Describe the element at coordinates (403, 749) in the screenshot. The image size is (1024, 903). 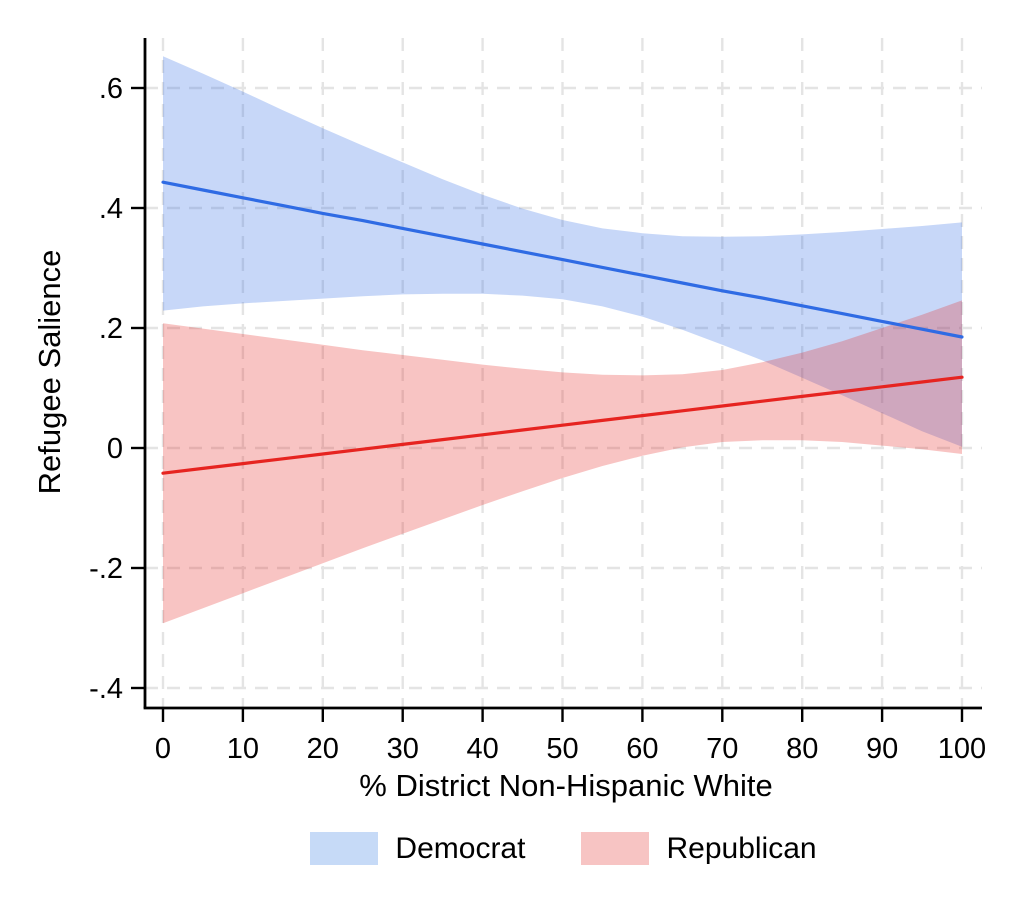
I see `x-tick-label: 30` at that location.